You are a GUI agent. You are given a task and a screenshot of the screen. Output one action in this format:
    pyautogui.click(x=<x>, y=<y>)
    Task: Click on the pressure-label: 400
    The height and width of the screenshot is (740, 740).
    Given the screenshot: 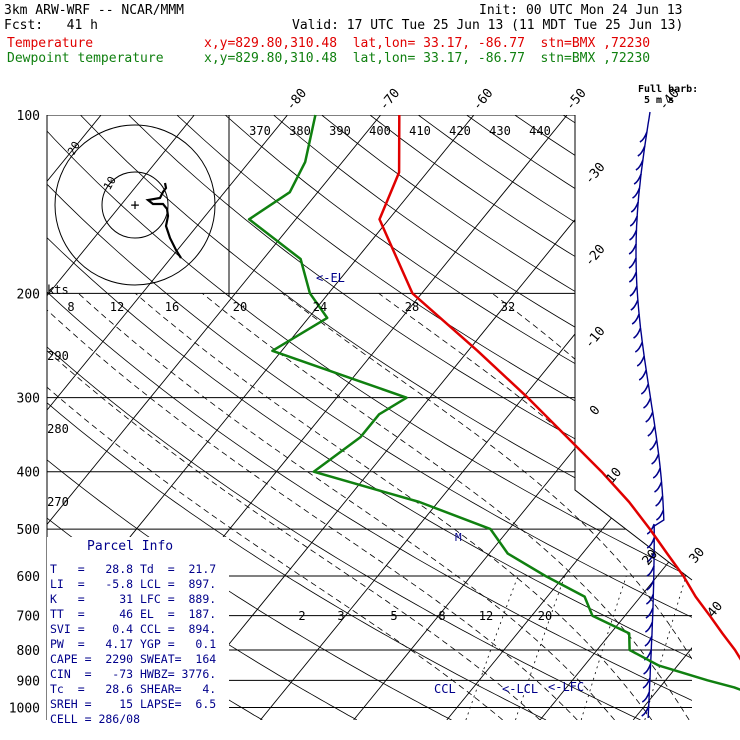 What is the action you would take?
    pyautogui.click(x=28, y=473)
    